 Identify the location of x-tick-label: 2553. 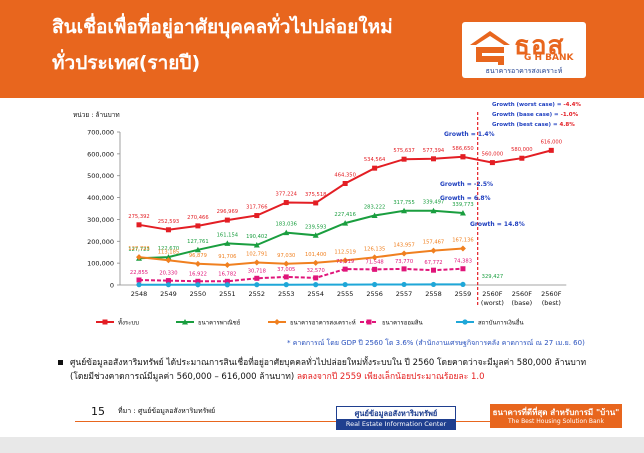
(286, 294).